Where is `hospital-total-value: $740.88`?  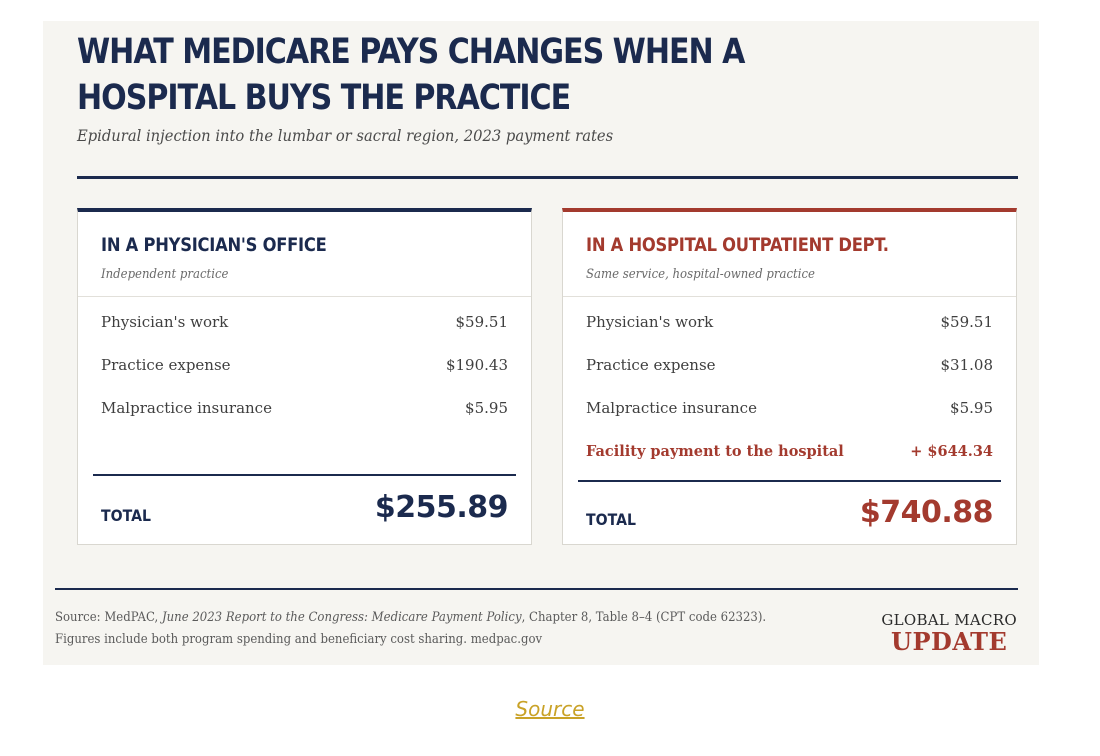 hospital-total-value: $740.88 is located at coordinates (926, 512).